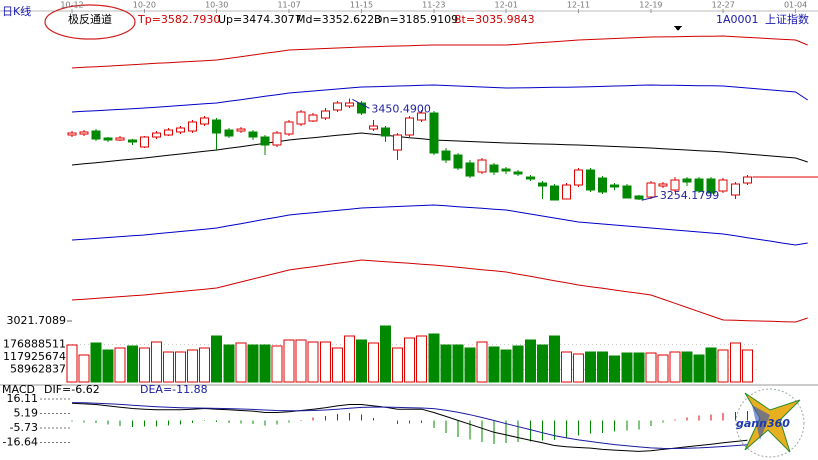  I want to click on x-tick-label: 12-01, so click(506, 5).